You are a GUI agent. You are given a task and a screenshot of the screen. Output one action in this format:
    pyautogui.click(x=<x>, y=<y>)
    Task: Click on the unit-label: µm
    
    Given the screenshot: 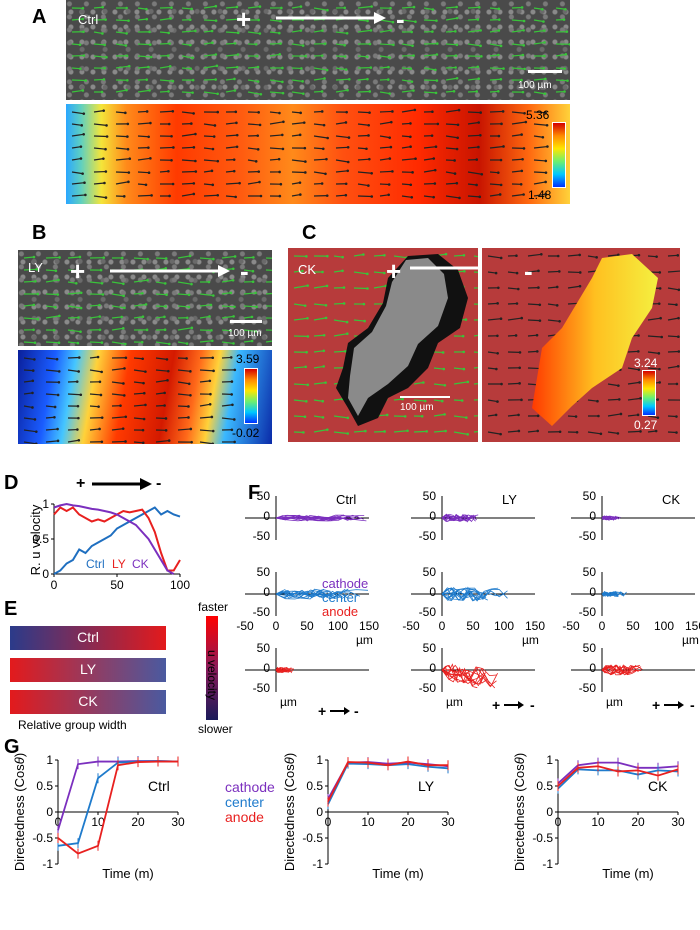 What is the action you would take?
    pyautogui.click(x=530, y=640)
    